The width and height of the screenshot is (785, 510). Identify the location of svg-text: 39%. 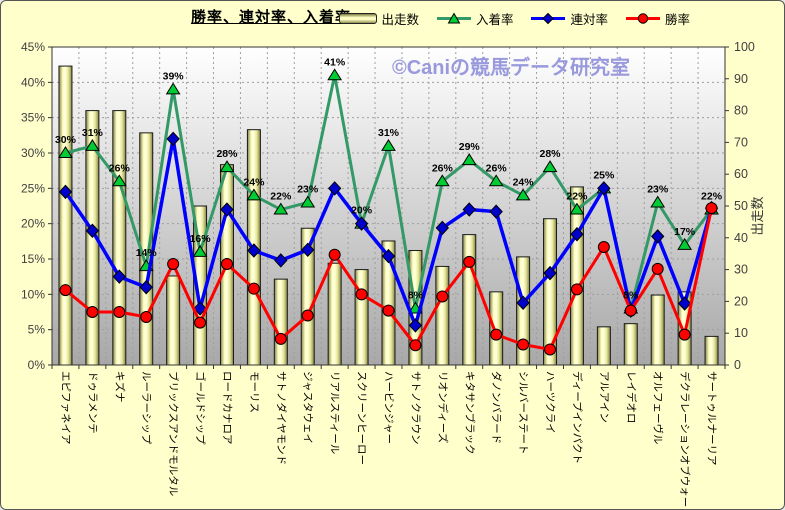
(174, 76).